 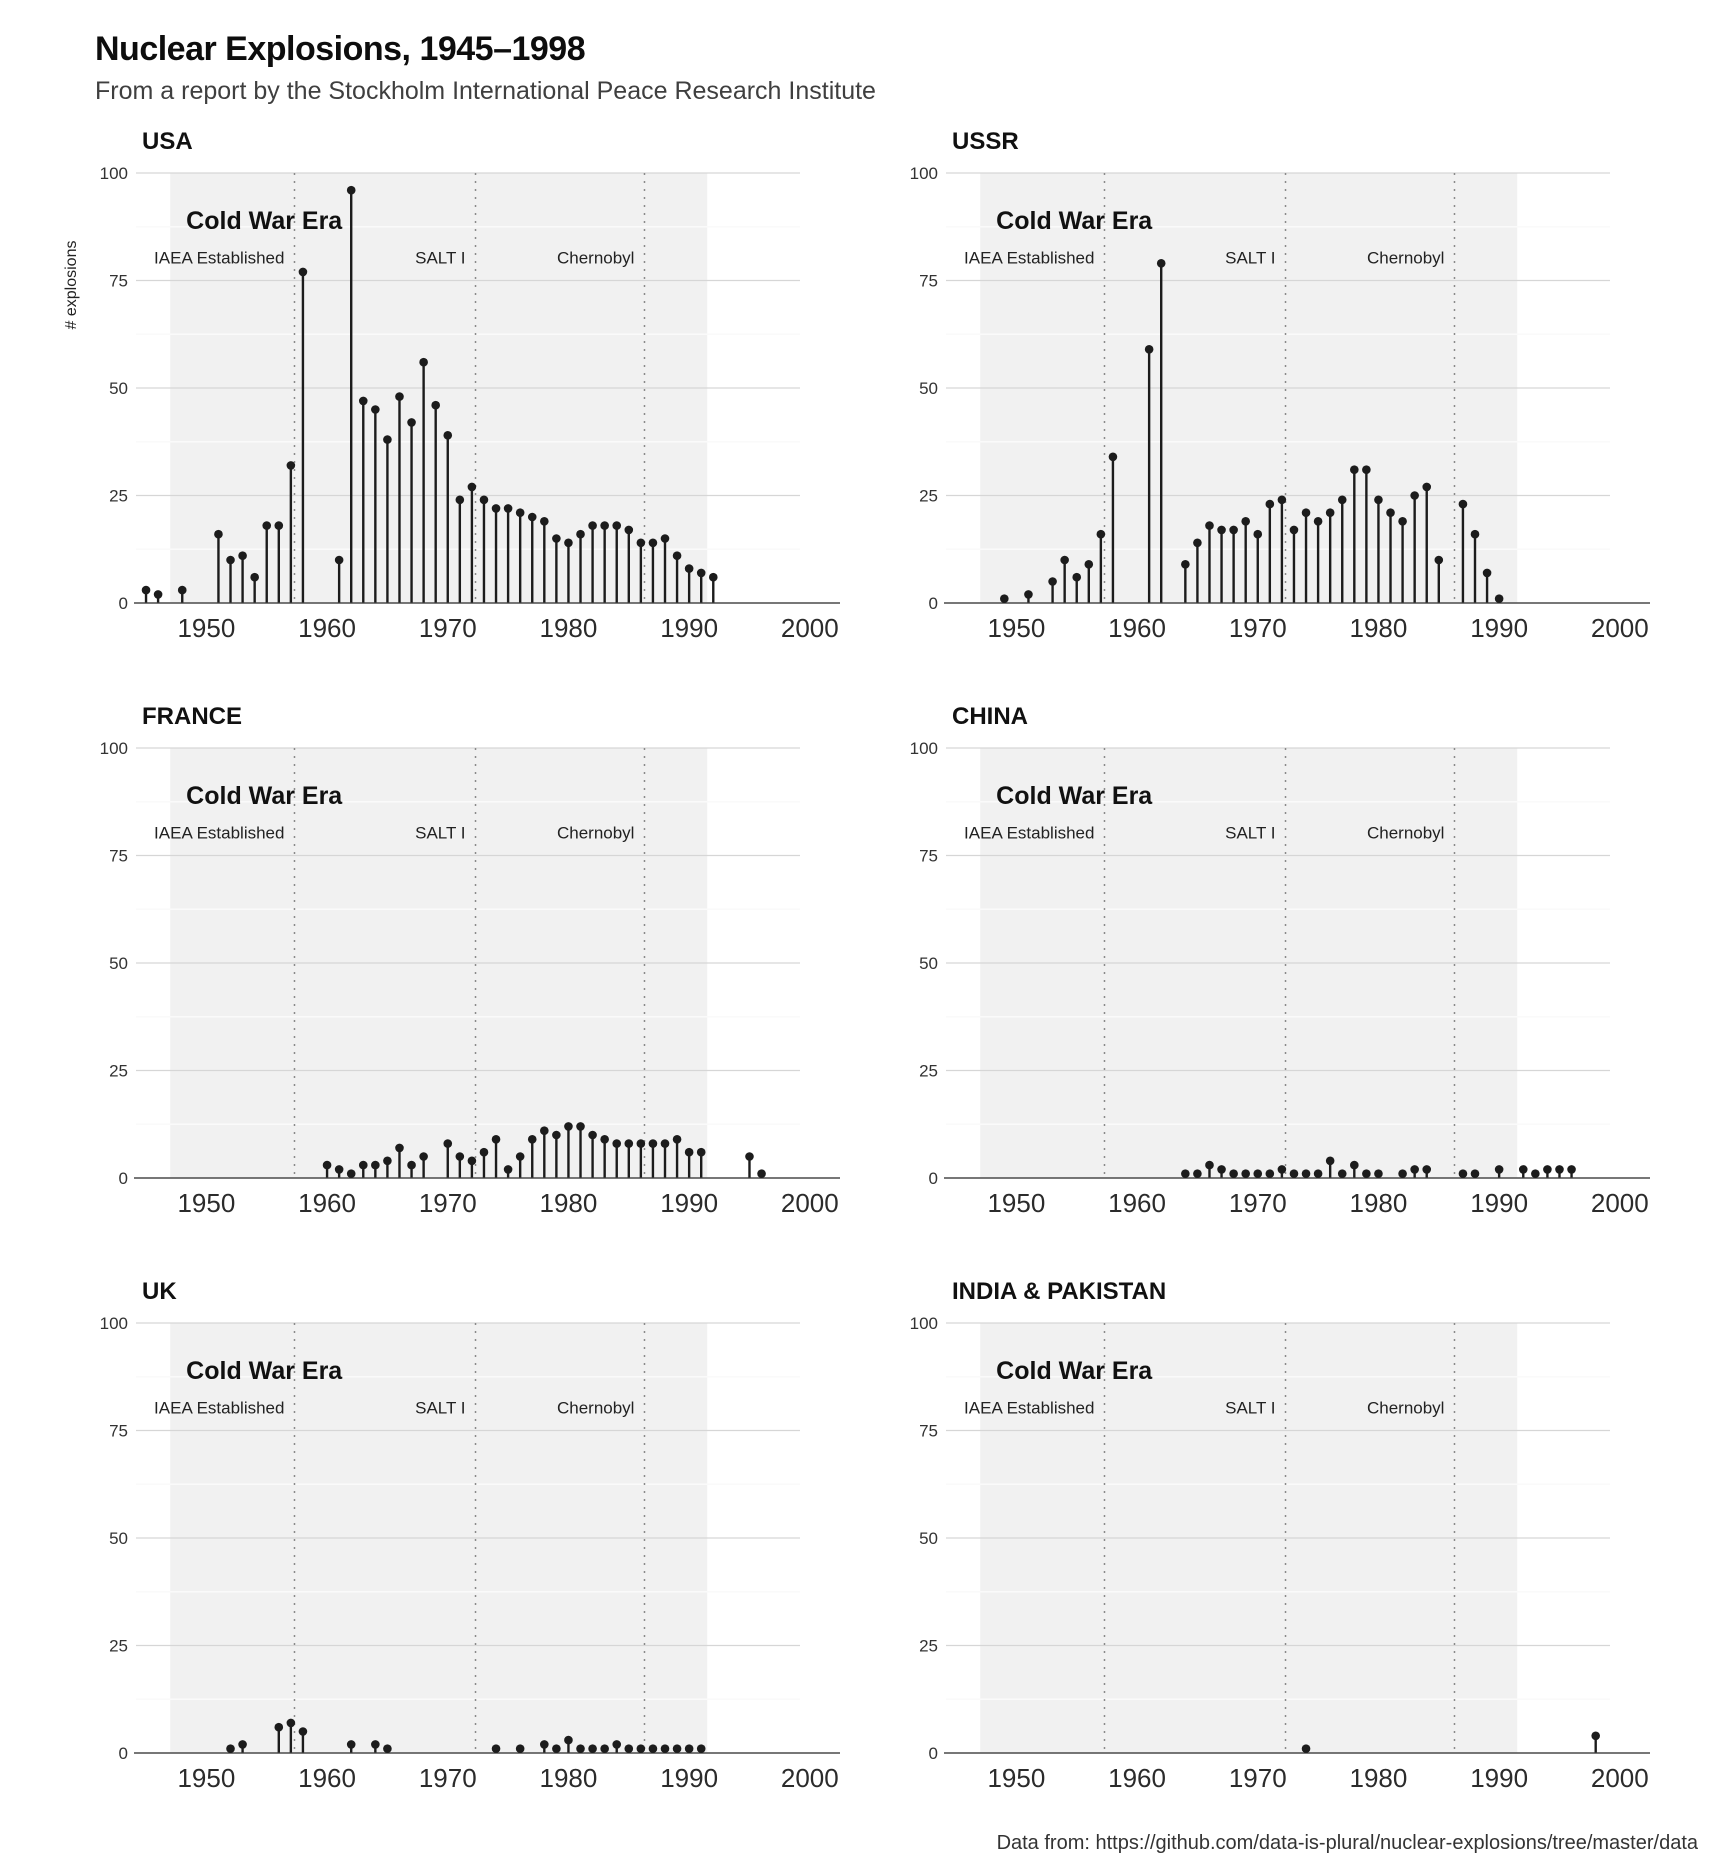 I want to click on y-axis-label: # explosions, so click(x=71, y=285).